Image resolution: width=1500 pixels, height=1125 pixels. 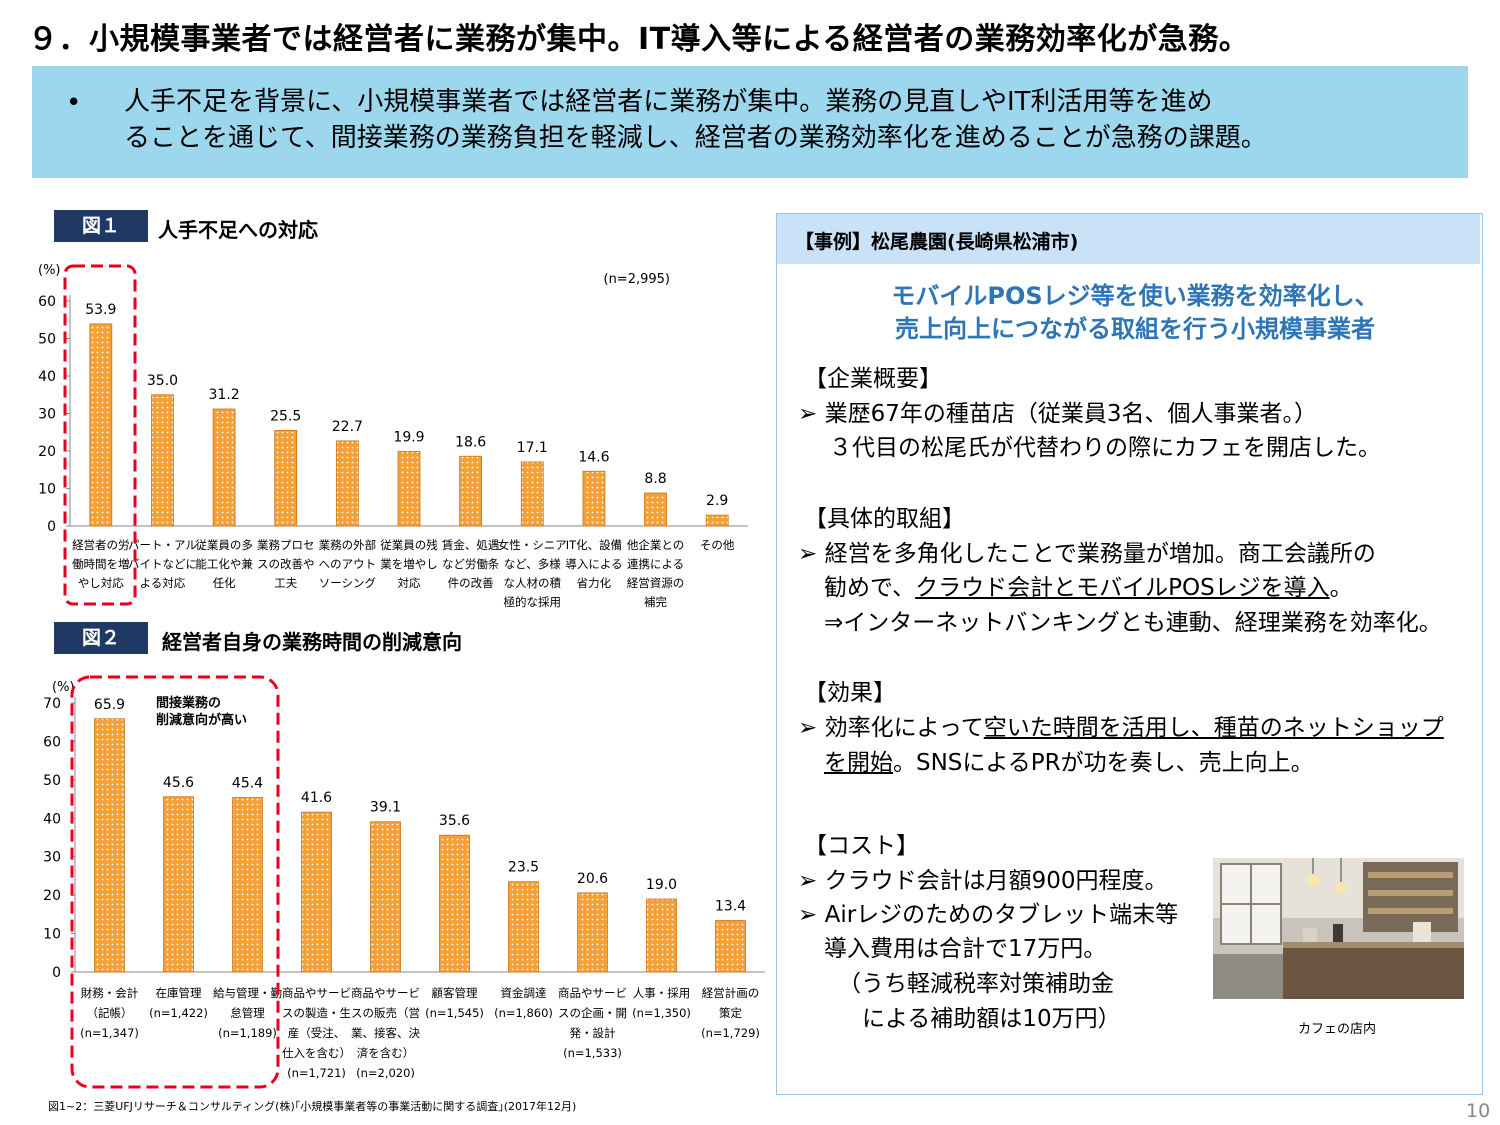 What do you see at coordinates (661, 885) in the screenshot?
I see `value-label: 19.0` at bounding box center [661, 885].